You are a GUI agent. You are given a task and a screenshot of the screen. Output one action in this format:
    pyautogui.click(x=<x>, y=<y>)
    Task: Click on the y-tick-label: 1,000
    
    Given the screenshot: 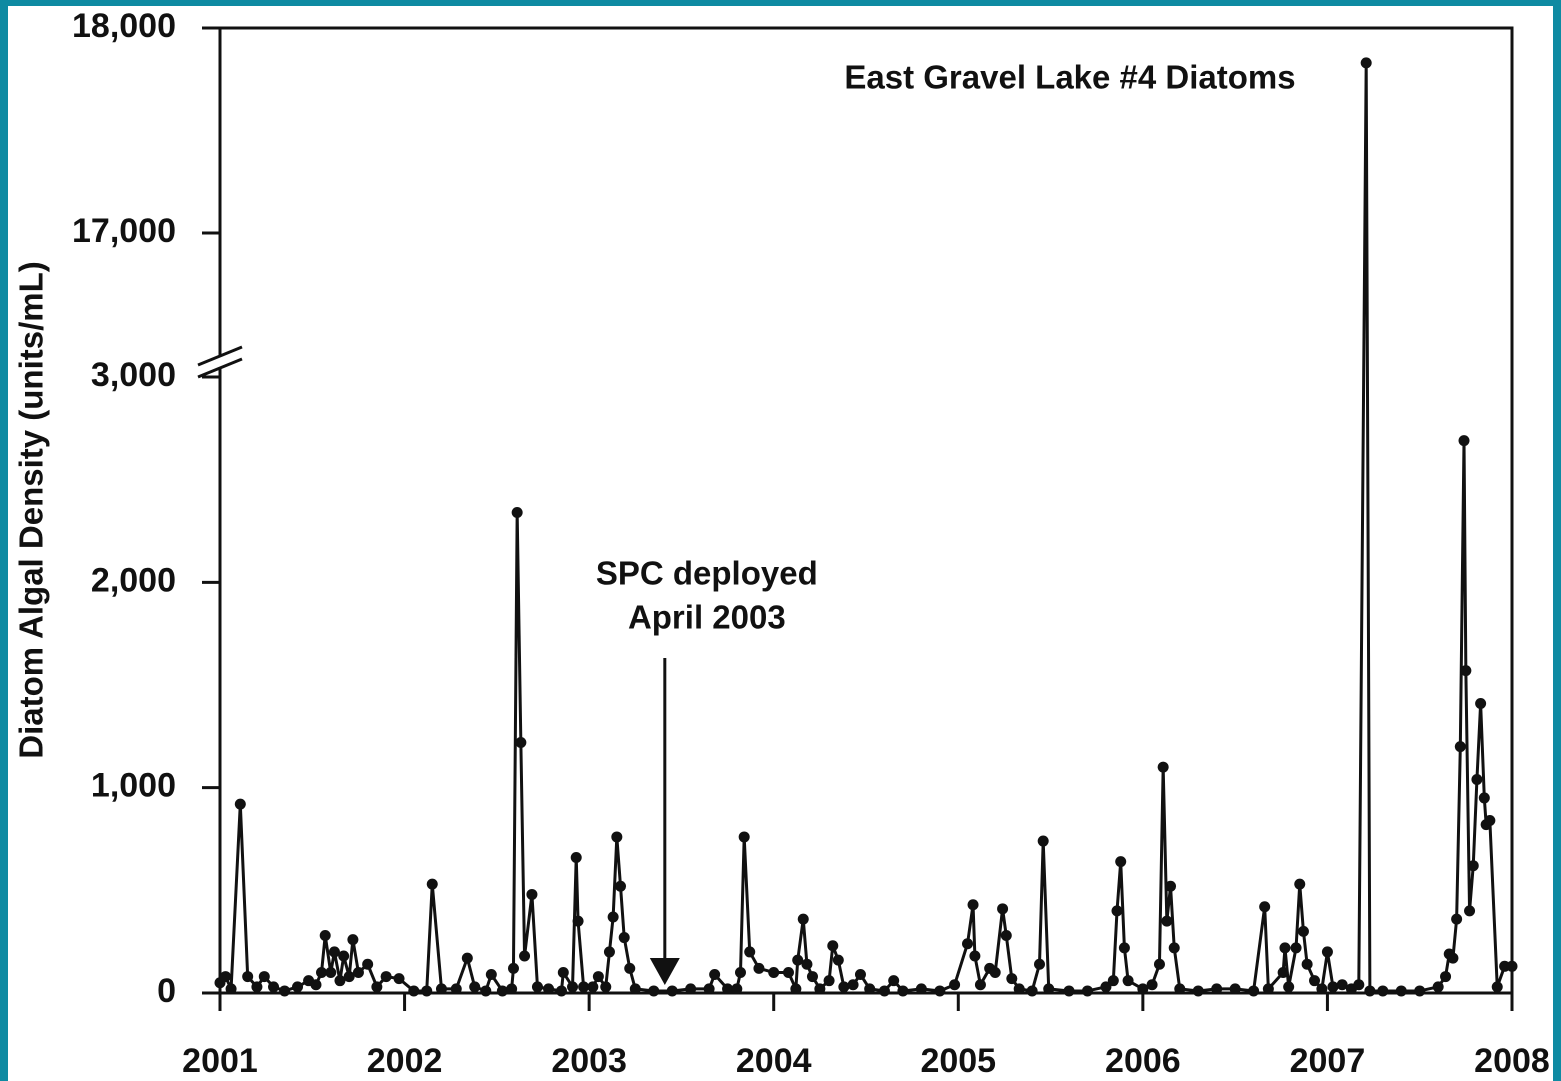 What is the action you would take?
    pyautogui.click(x=133, y=786)
    